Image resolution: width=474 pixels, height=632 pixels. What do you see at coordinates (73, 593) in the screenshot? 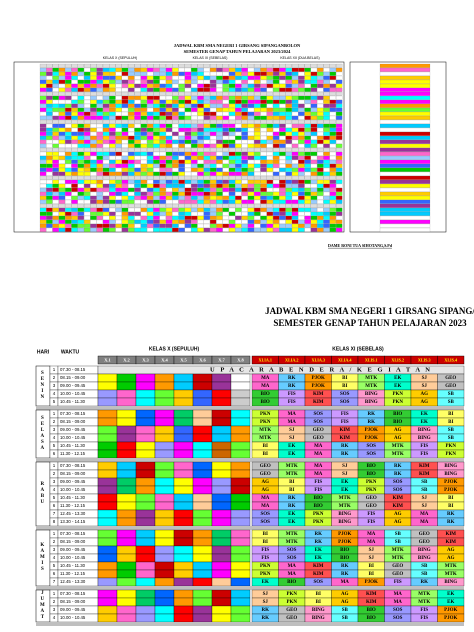
I see `lesson-time: 07.30 - 08.15` at bounding box center [73, 593].